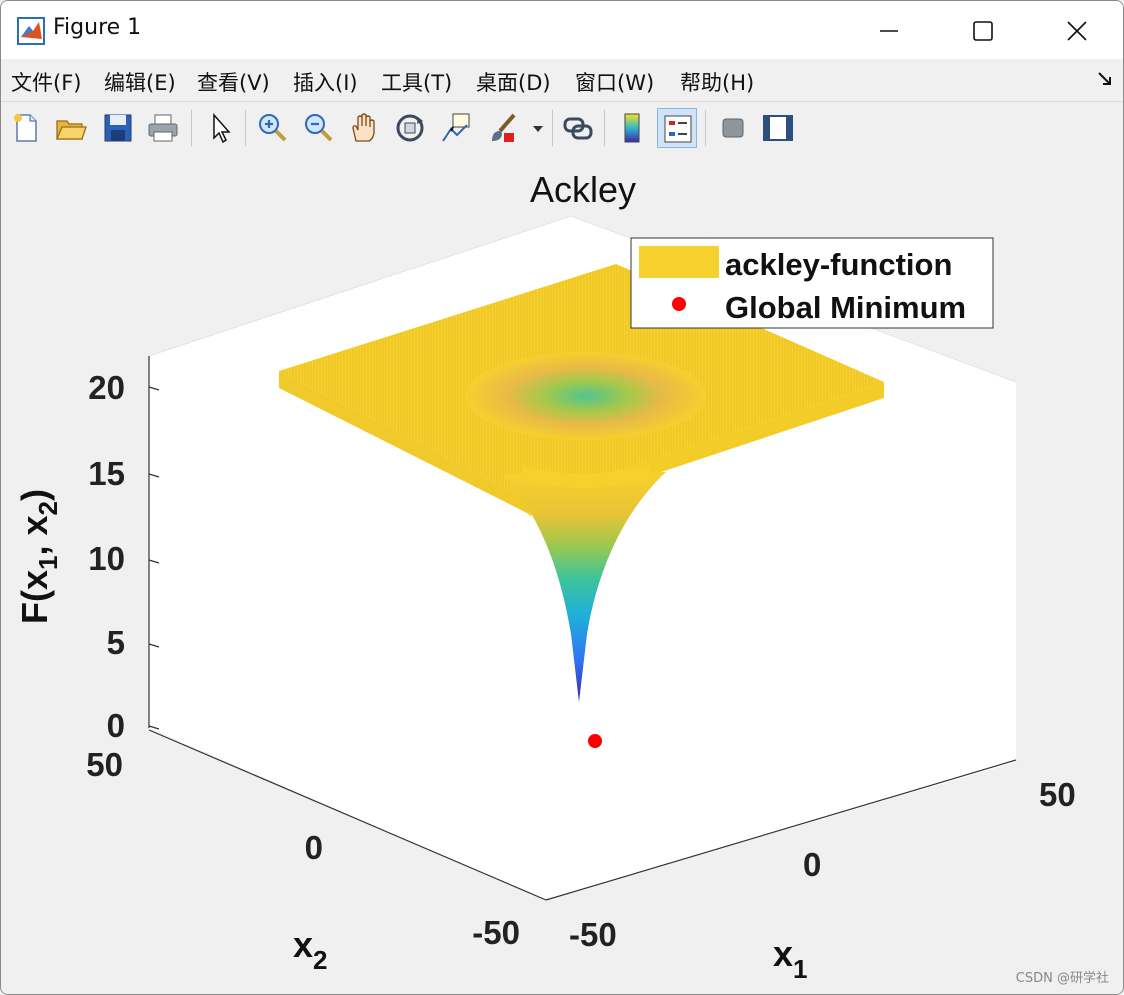  Describe the element at coordinates (325, 83) in the screenshot. I see `menu-insert: 插入(I)` at that location.